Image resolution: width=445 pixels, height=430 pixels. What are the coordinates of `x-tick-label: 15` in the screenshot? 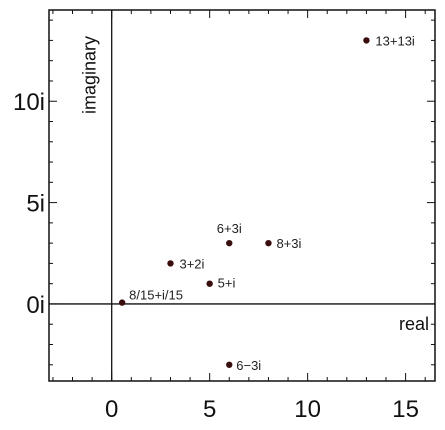 It's located at (405, 409).